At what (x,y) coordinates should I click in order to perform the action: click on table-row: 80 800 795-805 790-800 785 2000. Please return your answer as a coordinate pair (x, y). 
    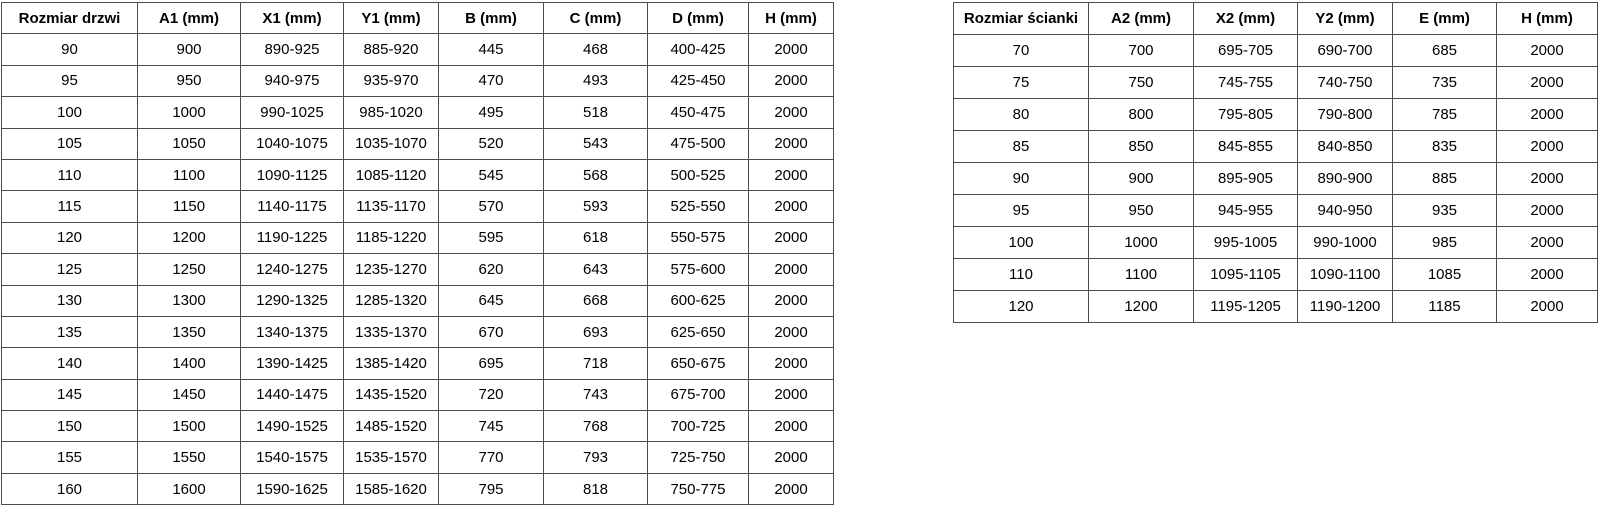
    Looking at the image, I should click on (1275, 114).